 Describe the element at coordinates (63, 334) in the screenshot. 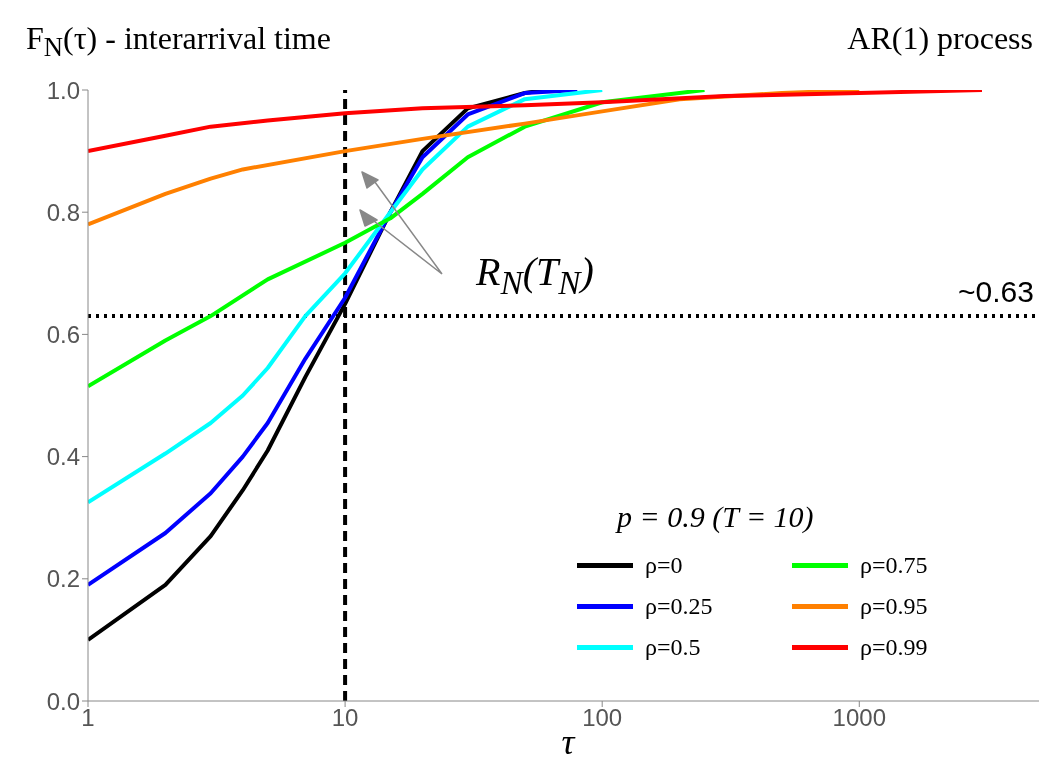

I see `y-tick-label: 0.6` at that location.